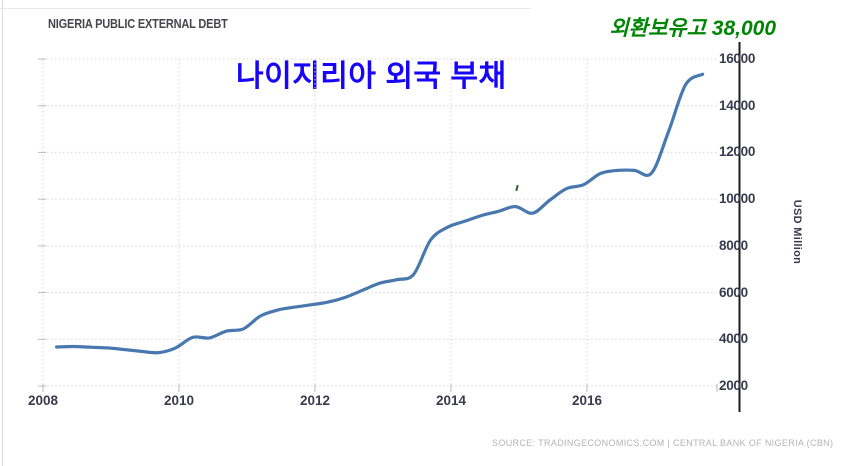  What do you see at coordinates (265, 8) in the screenshot?
I see `window-top-border` at bounding box center [265, 8].